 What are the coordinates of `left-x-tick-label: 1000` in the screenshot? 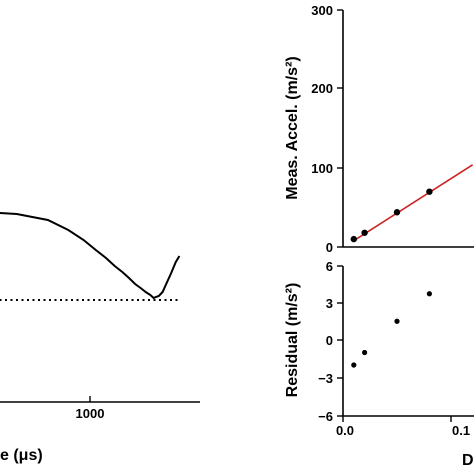 It's located at (90, 413).